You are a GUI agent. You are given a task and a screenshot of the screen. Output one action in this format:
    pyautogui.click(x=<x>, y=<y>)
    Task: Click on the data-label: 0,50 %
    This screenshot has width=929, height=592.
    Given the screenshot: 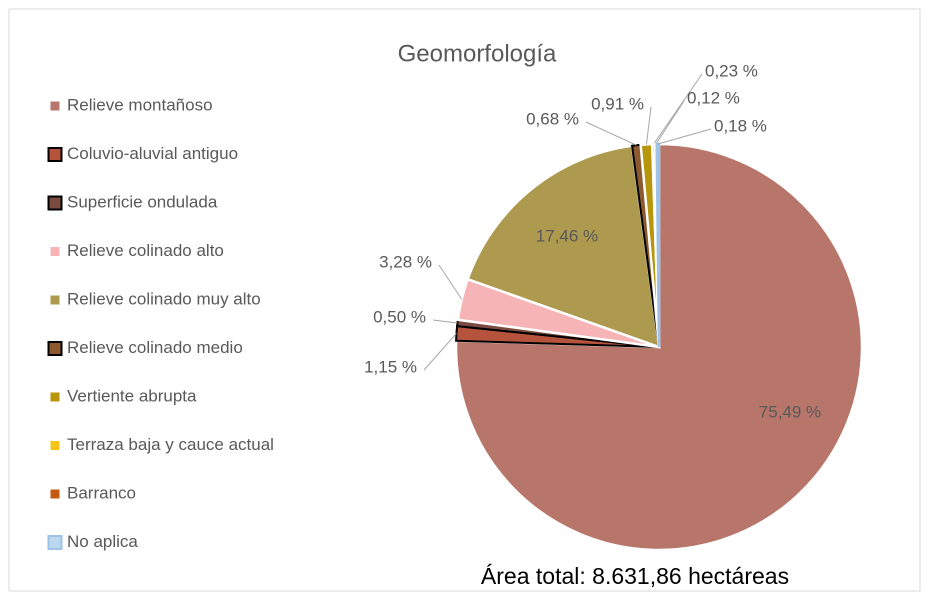 What is the action you would take?
    pyautogui.click(x=399, y=316)
    